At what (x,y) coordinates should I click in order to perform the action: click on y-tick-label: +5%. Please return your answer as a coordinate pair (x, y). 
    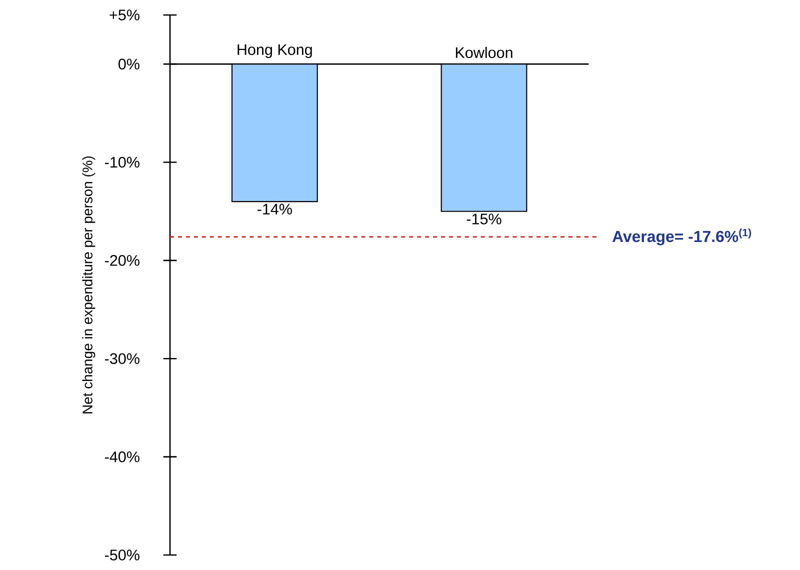
    Looking at the image, I should click on (125, 15).